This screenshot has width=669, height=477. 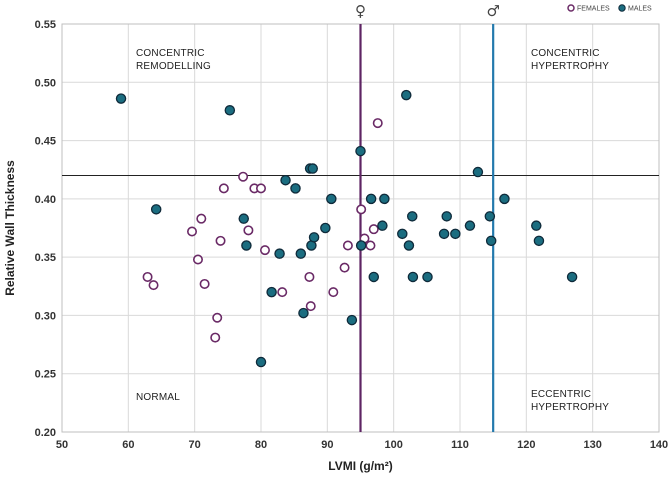 What do you see at coordinates (195, 445) in the screenshot?
I see `x-tick-label: 70` at bounding box center [195, 445].